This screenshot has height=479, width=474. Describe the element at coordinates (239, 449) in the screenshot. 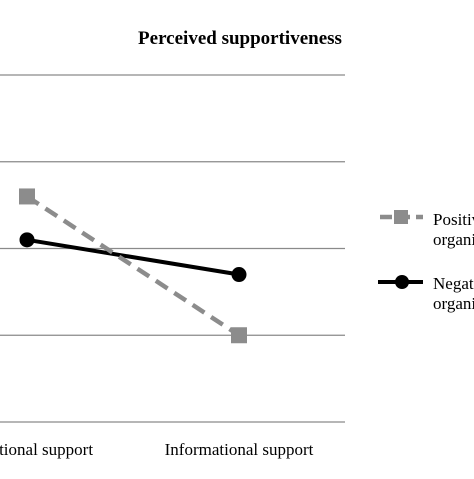

I see `x-tick-label-informational: Informational support` at that location.